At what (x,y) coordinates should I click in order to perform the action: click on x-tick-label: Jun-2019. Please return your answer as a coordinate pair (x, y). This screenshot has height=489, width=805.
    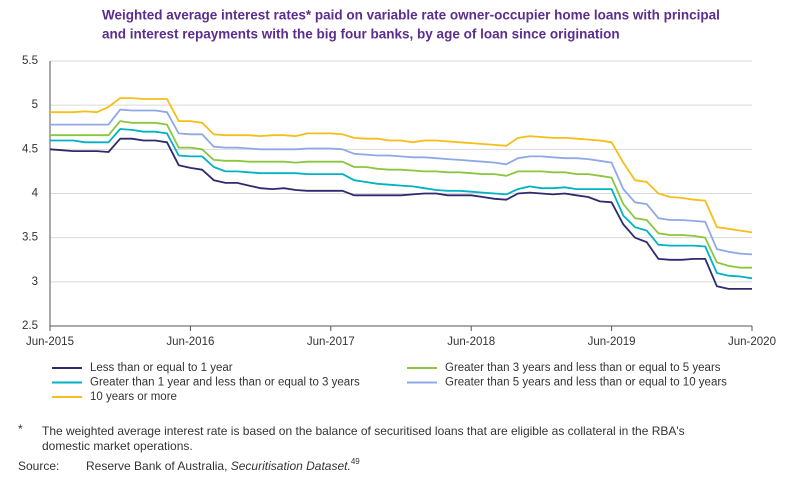
    Looking at the image, I should click on (612, 342).